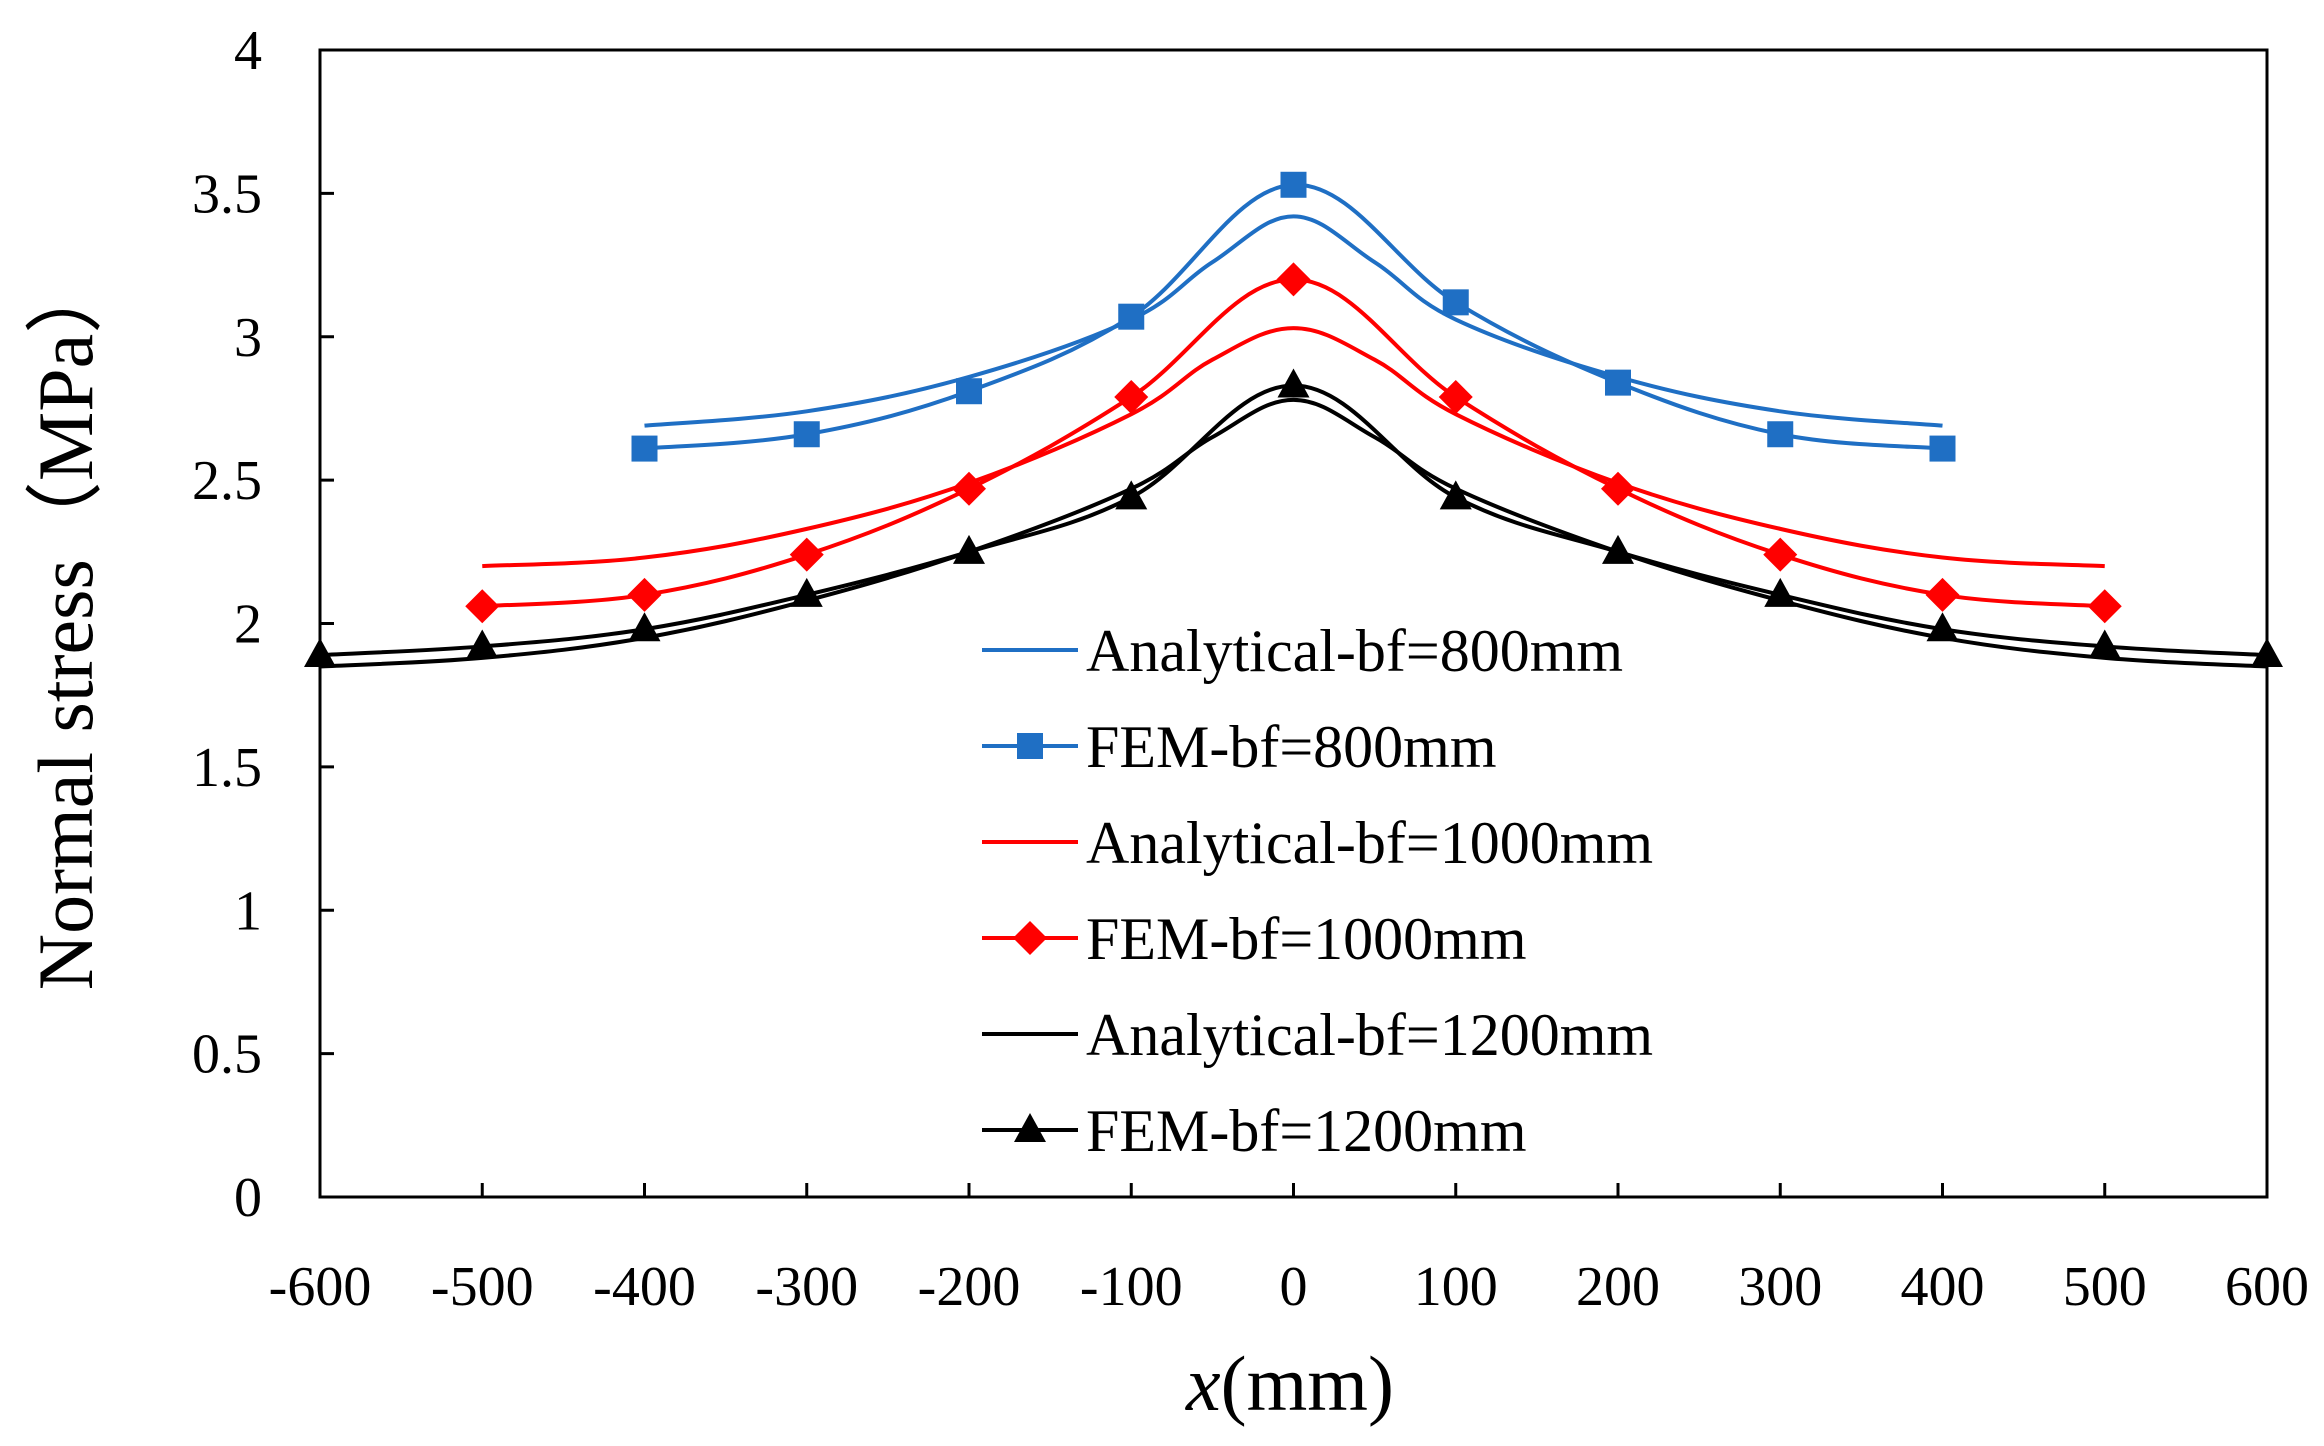 The width and height of the screenshot is (2324, 1446). What do you see at coordinates (227, 768) in the screenshot?
I see `y-tick-label: 1.5` at bounding box center [227, 768].